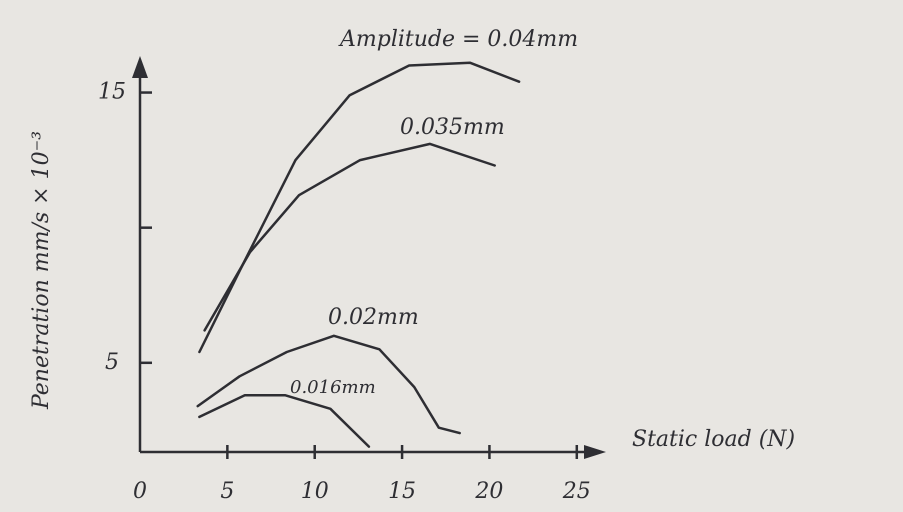 Image resolution: width=903 pixels, height=512 pixels. I want to click on y-tick-label: 5, so click(112, 362).